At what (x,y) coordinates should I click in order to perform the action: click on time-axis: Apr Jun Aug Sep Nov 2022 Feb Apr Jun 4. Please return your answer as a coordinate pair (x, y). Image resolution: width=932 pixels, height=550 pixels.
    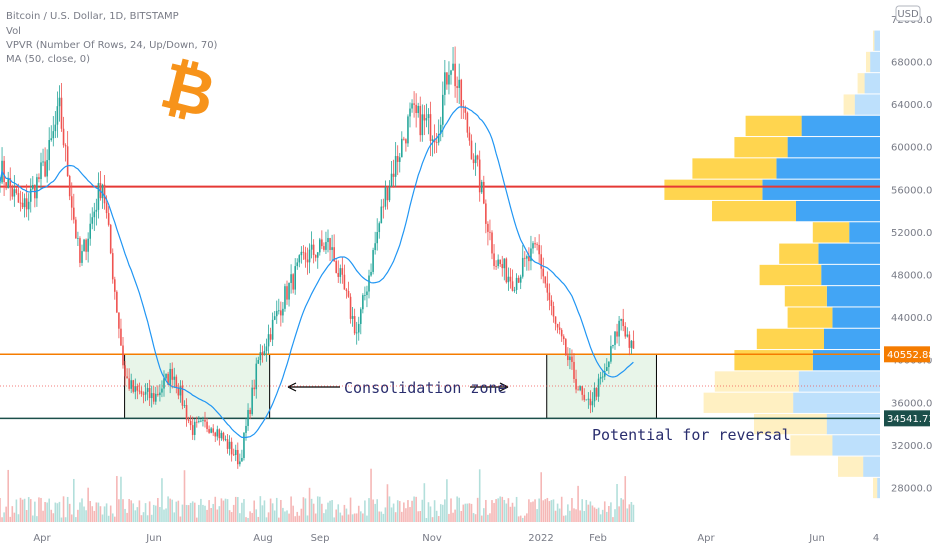
    Looking at the image, I should click on (456, 538).